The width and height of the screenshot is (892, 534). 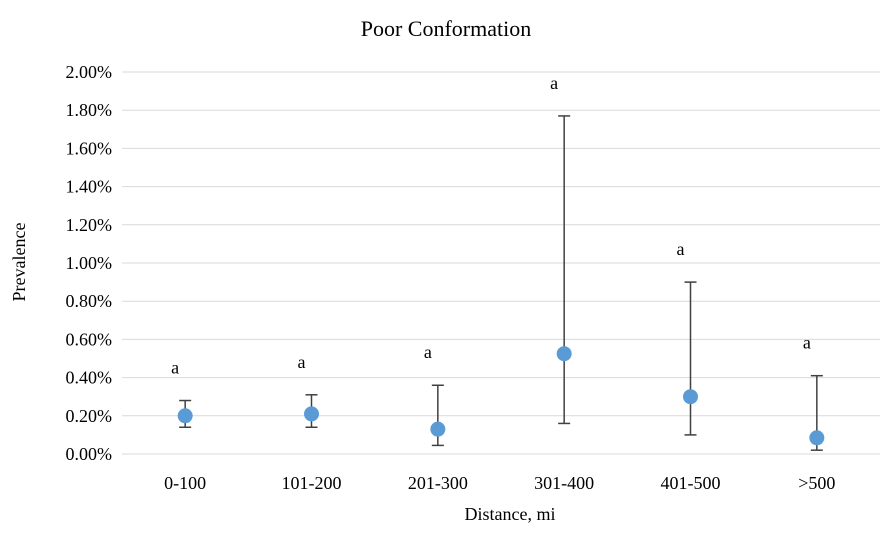 What do you see at coordinates (89, 416) in the screenshot?
I see `y-tick-label: 0.20%` at bounding box center [89, 416].